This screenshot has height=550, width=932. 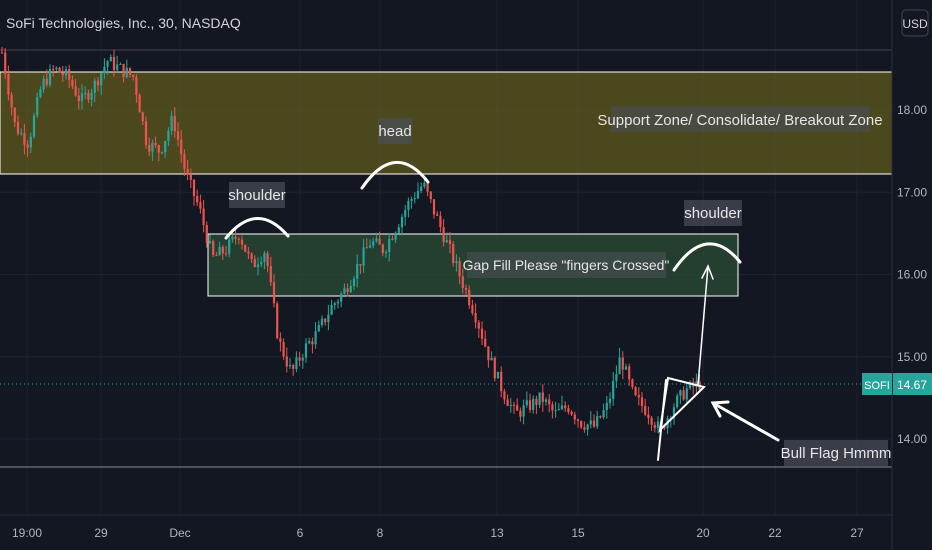 I want to click on x-tick-label: 20, so click(x=703, y=533).